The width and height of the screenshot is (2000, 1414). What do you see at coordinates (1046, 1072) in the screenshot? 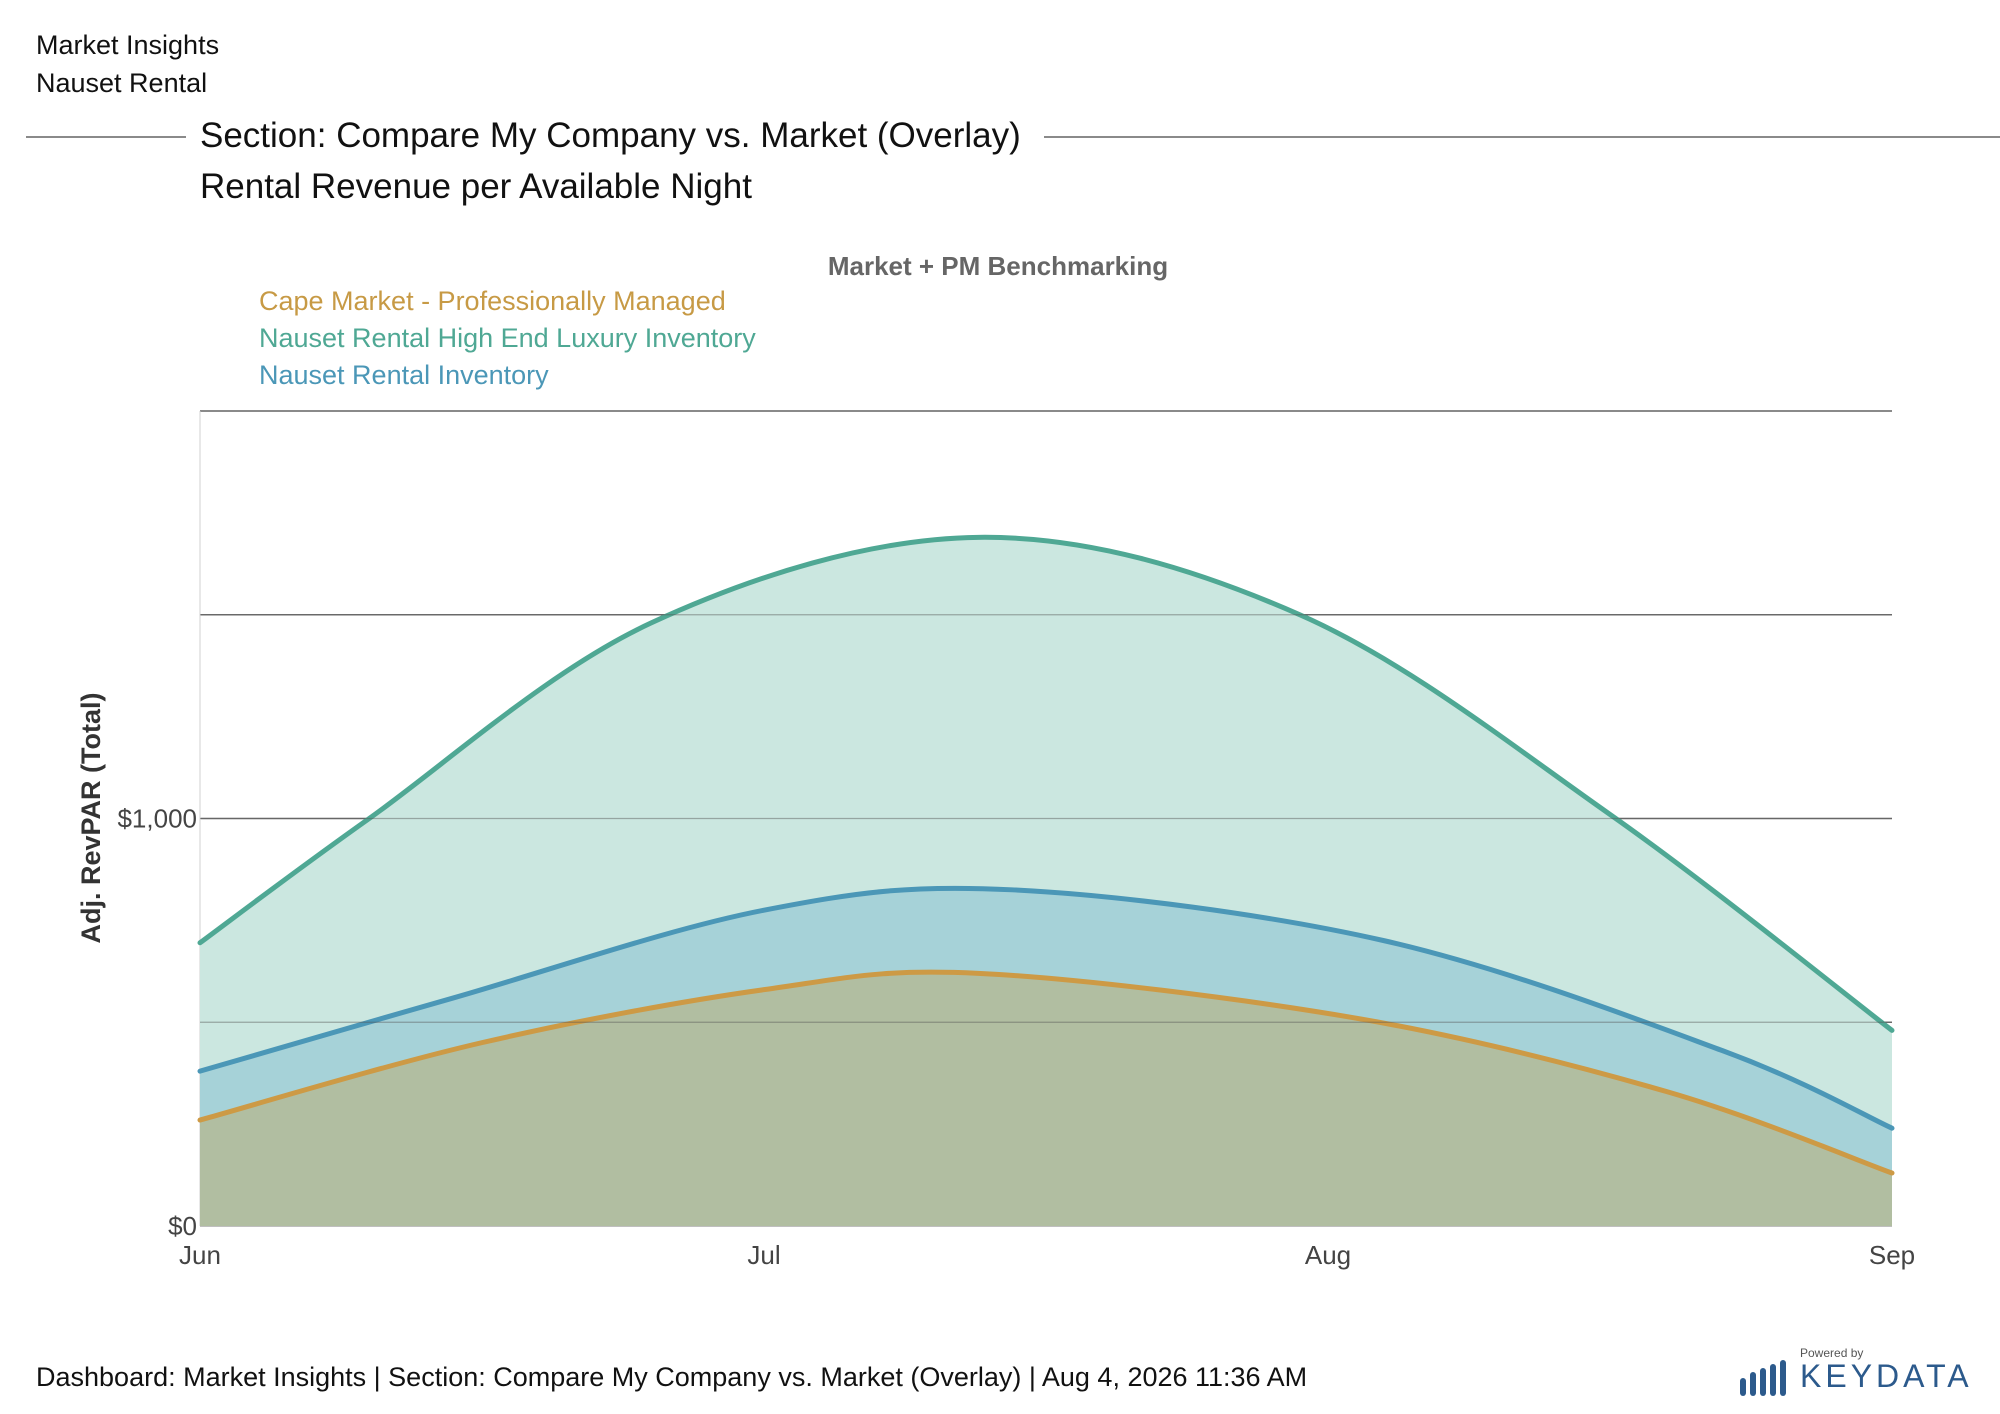
I see `line-cape-market-professionally-managed` at bounding box center [1046, 1072].